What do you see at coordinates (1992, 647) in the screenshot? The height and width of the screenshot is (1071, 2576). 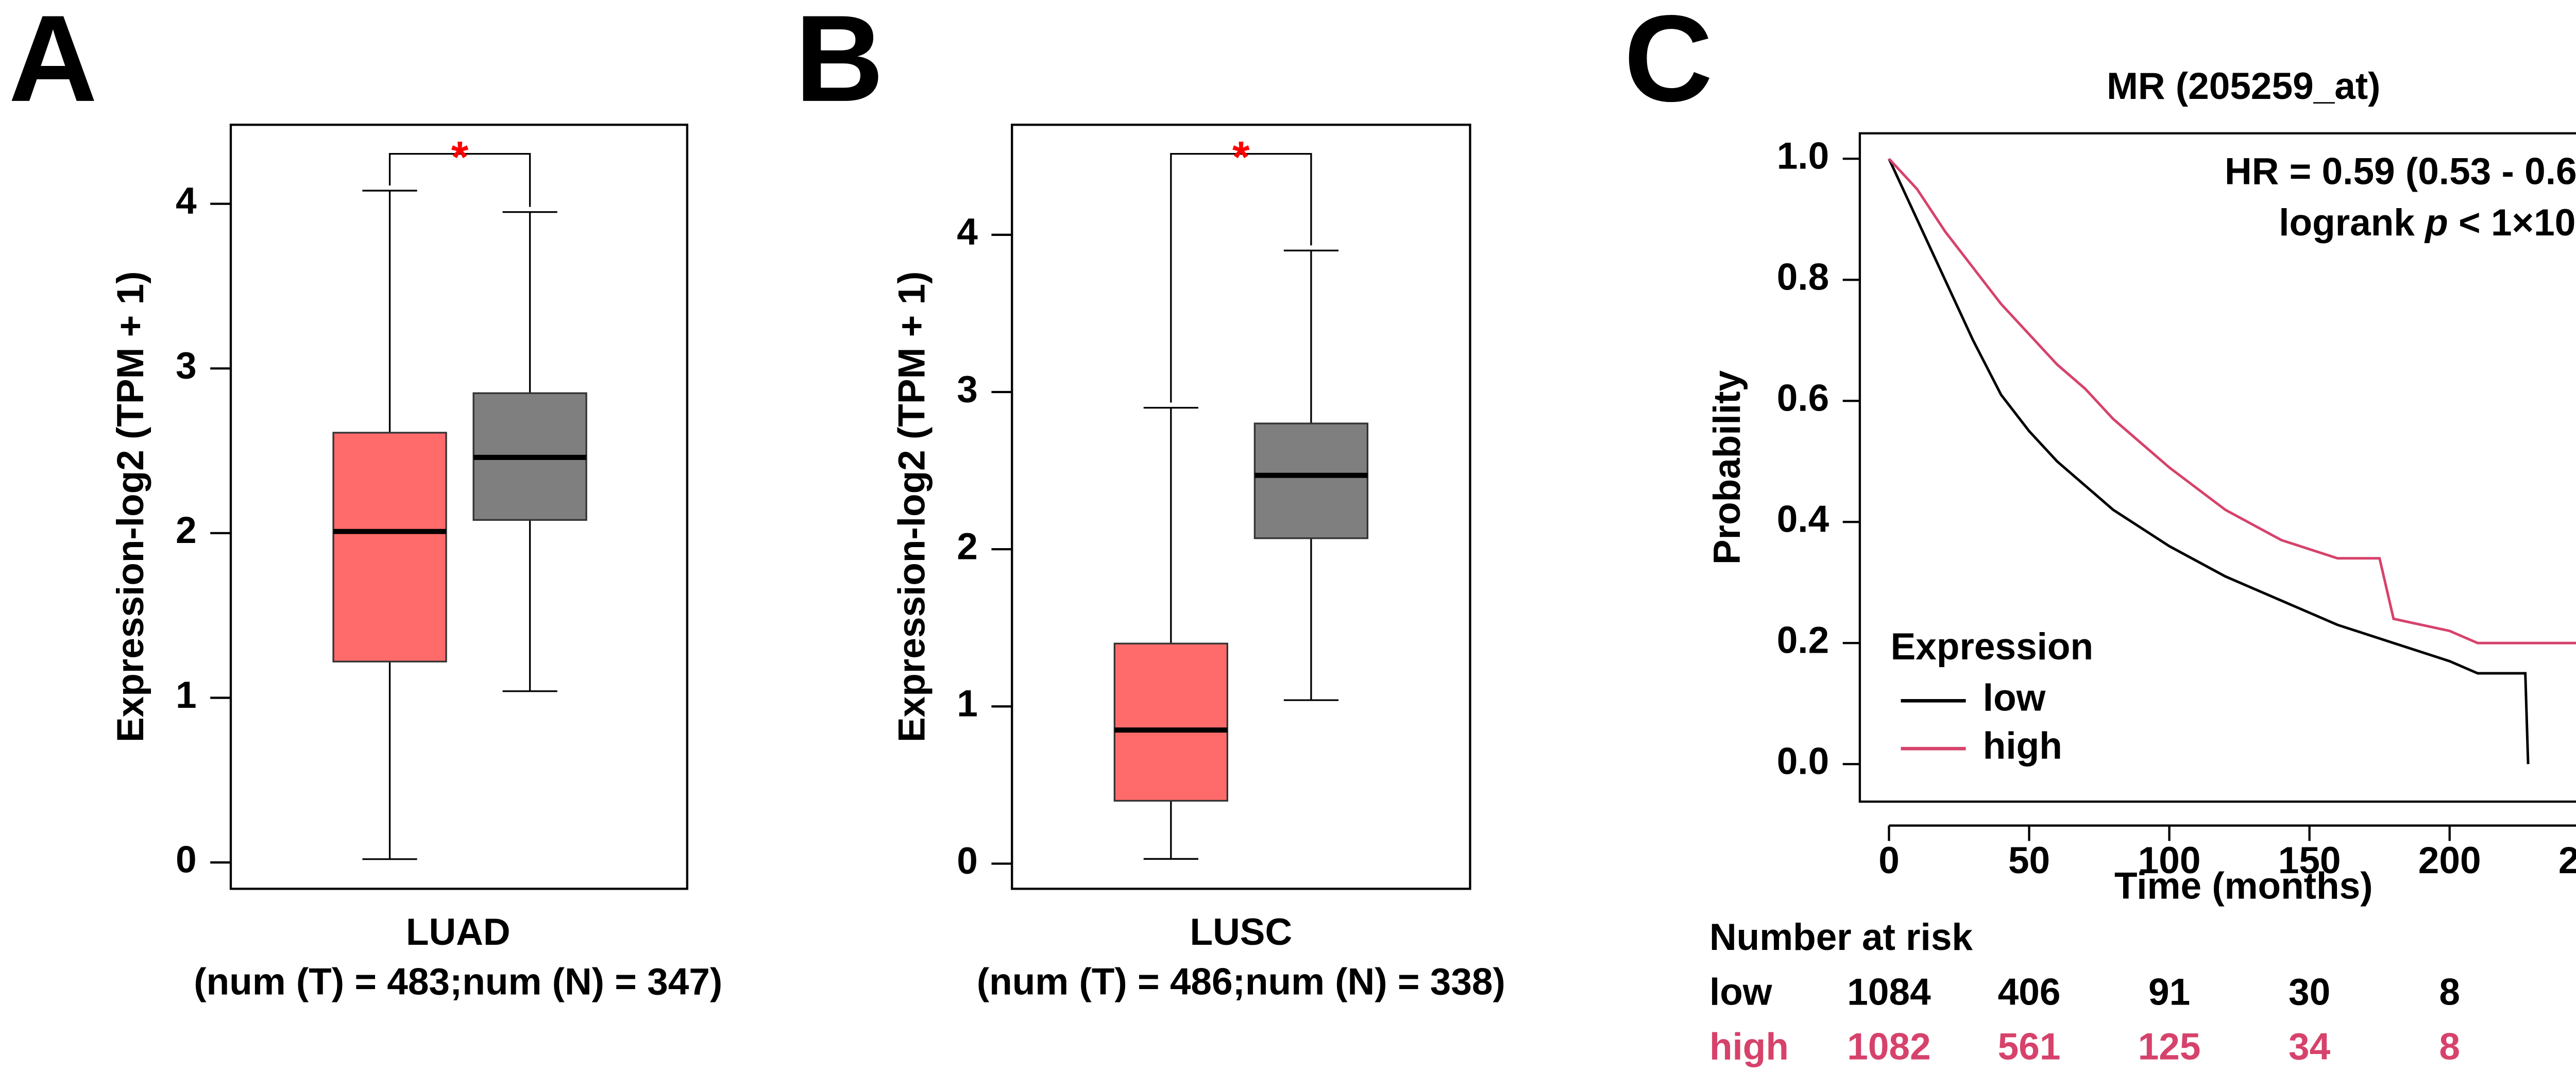 I see `legend-title: Expression` at bounding box center [1992, 647].